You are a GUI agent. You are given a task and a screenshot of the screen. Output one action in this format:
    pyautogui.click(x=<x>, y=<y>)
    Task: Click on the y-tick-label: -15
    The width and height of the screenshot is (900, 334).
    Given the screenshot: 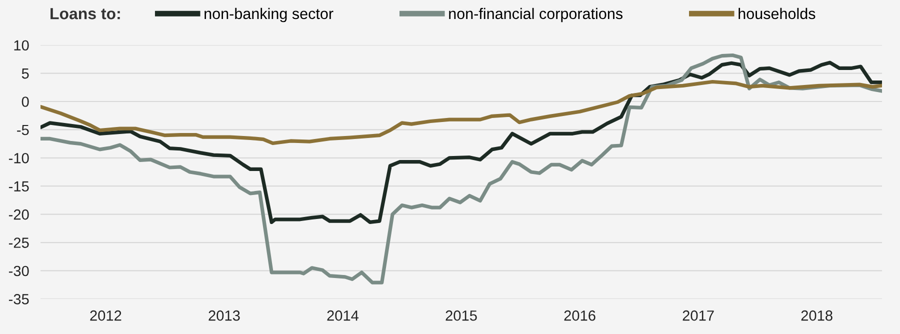 What is the action you would take?
    pyautogui.click(x=18, y=186)
    